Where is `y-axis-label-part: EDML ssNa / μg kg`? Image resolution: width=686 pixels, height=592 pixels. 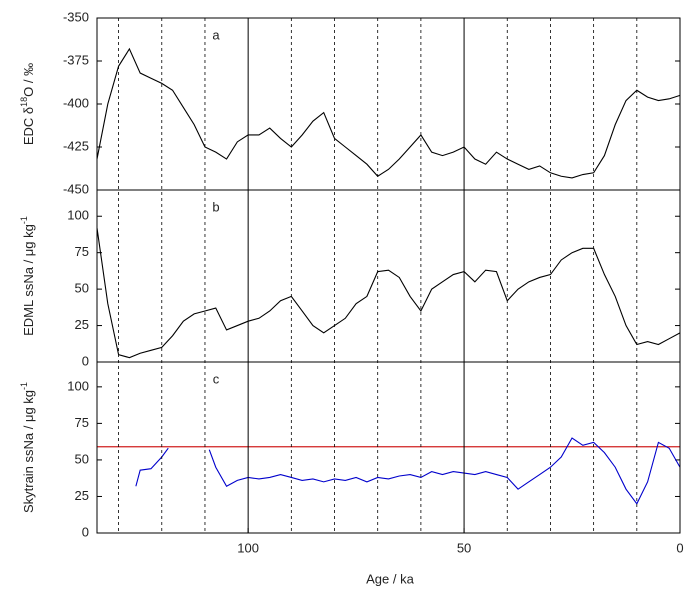
y-axis-label-part: EDML ssNa / μg kg is located at coordinates (28, 280).